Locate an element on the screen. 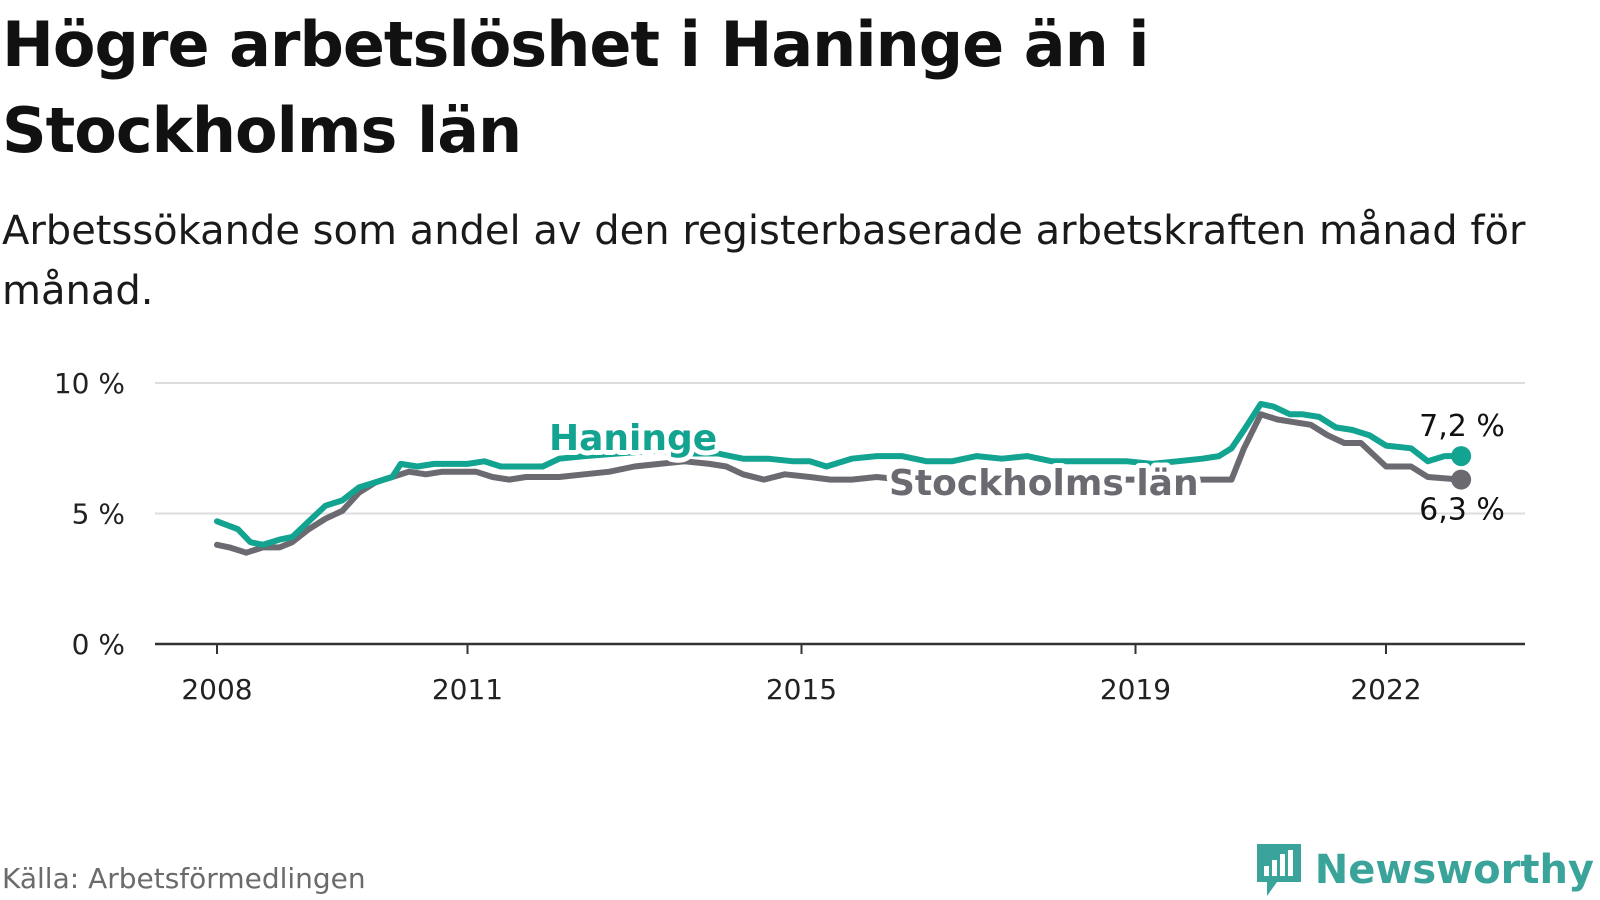 This screenshot has width=1600, height=900. y-axis-ticks: 0 % 5 % 10 % is located at coordinates (89, 514).